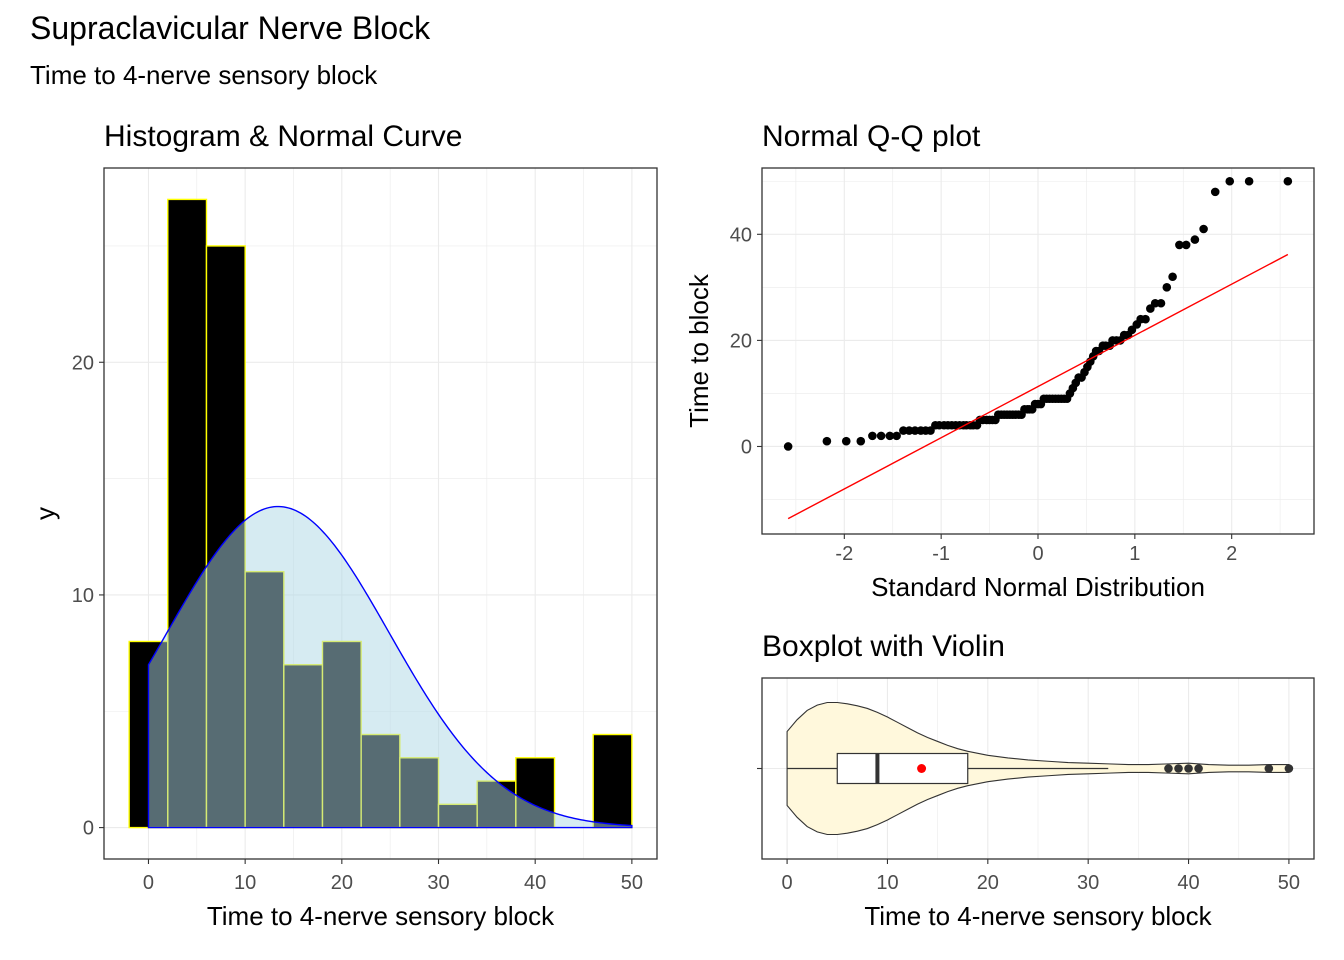  I want to click on hist-x-tick-label: 10, so click(245, 883).